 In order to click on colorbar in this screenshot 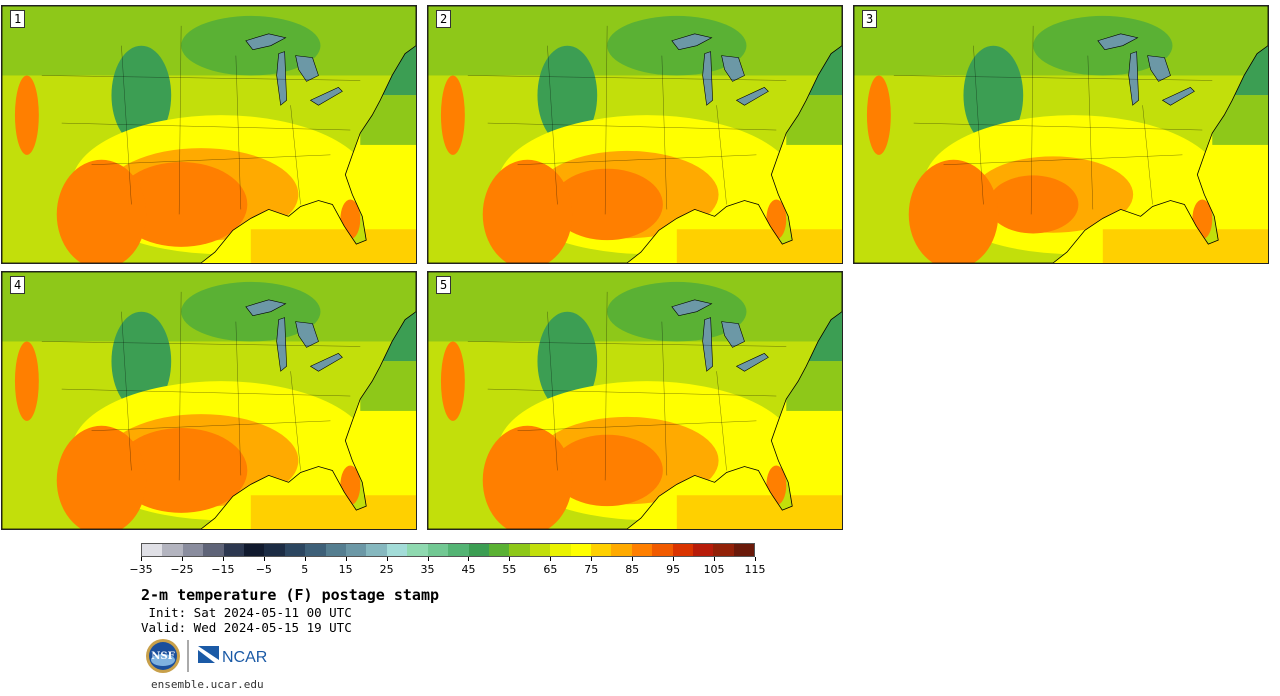, I will do `click(448, 550)`.